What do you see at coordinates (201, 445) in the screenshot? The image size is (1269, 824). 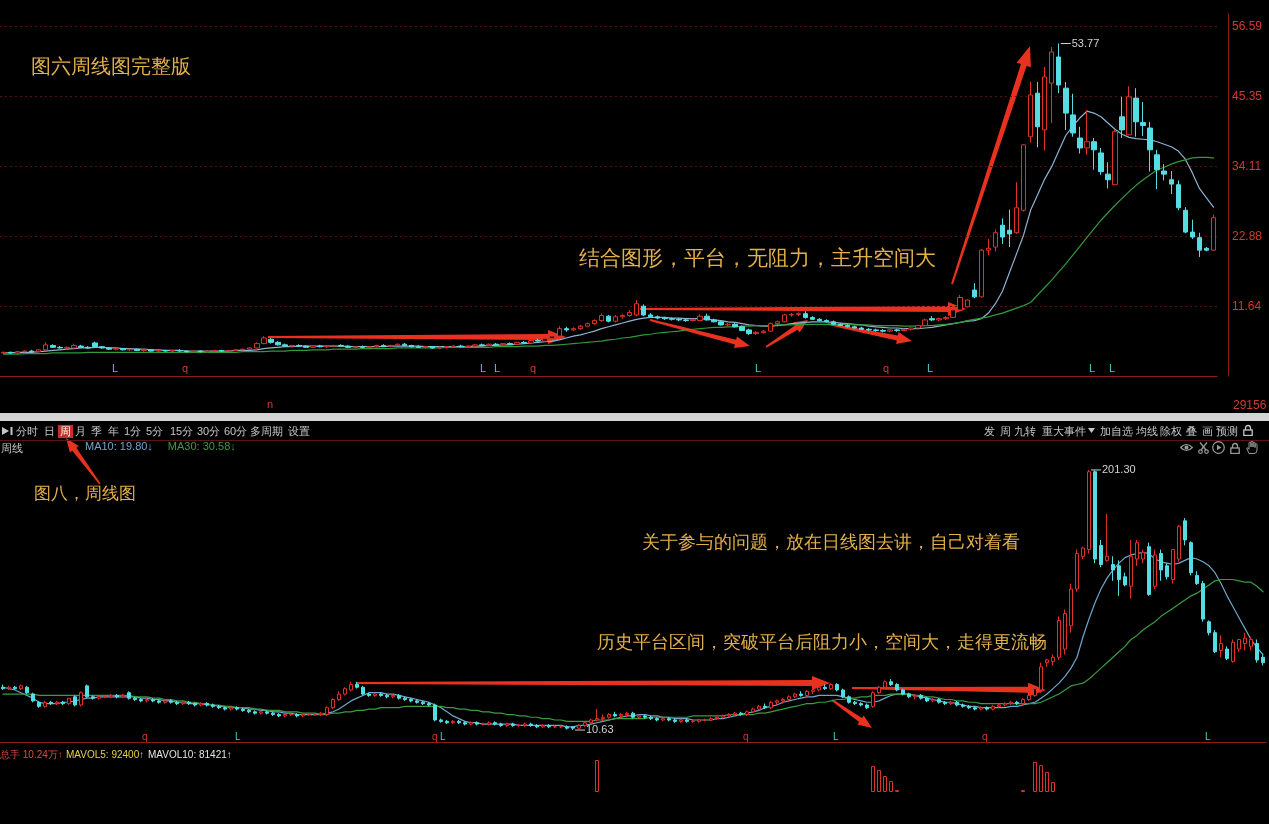 I see `text: MA30: 30.58↓` at bounding box center [201, 445].